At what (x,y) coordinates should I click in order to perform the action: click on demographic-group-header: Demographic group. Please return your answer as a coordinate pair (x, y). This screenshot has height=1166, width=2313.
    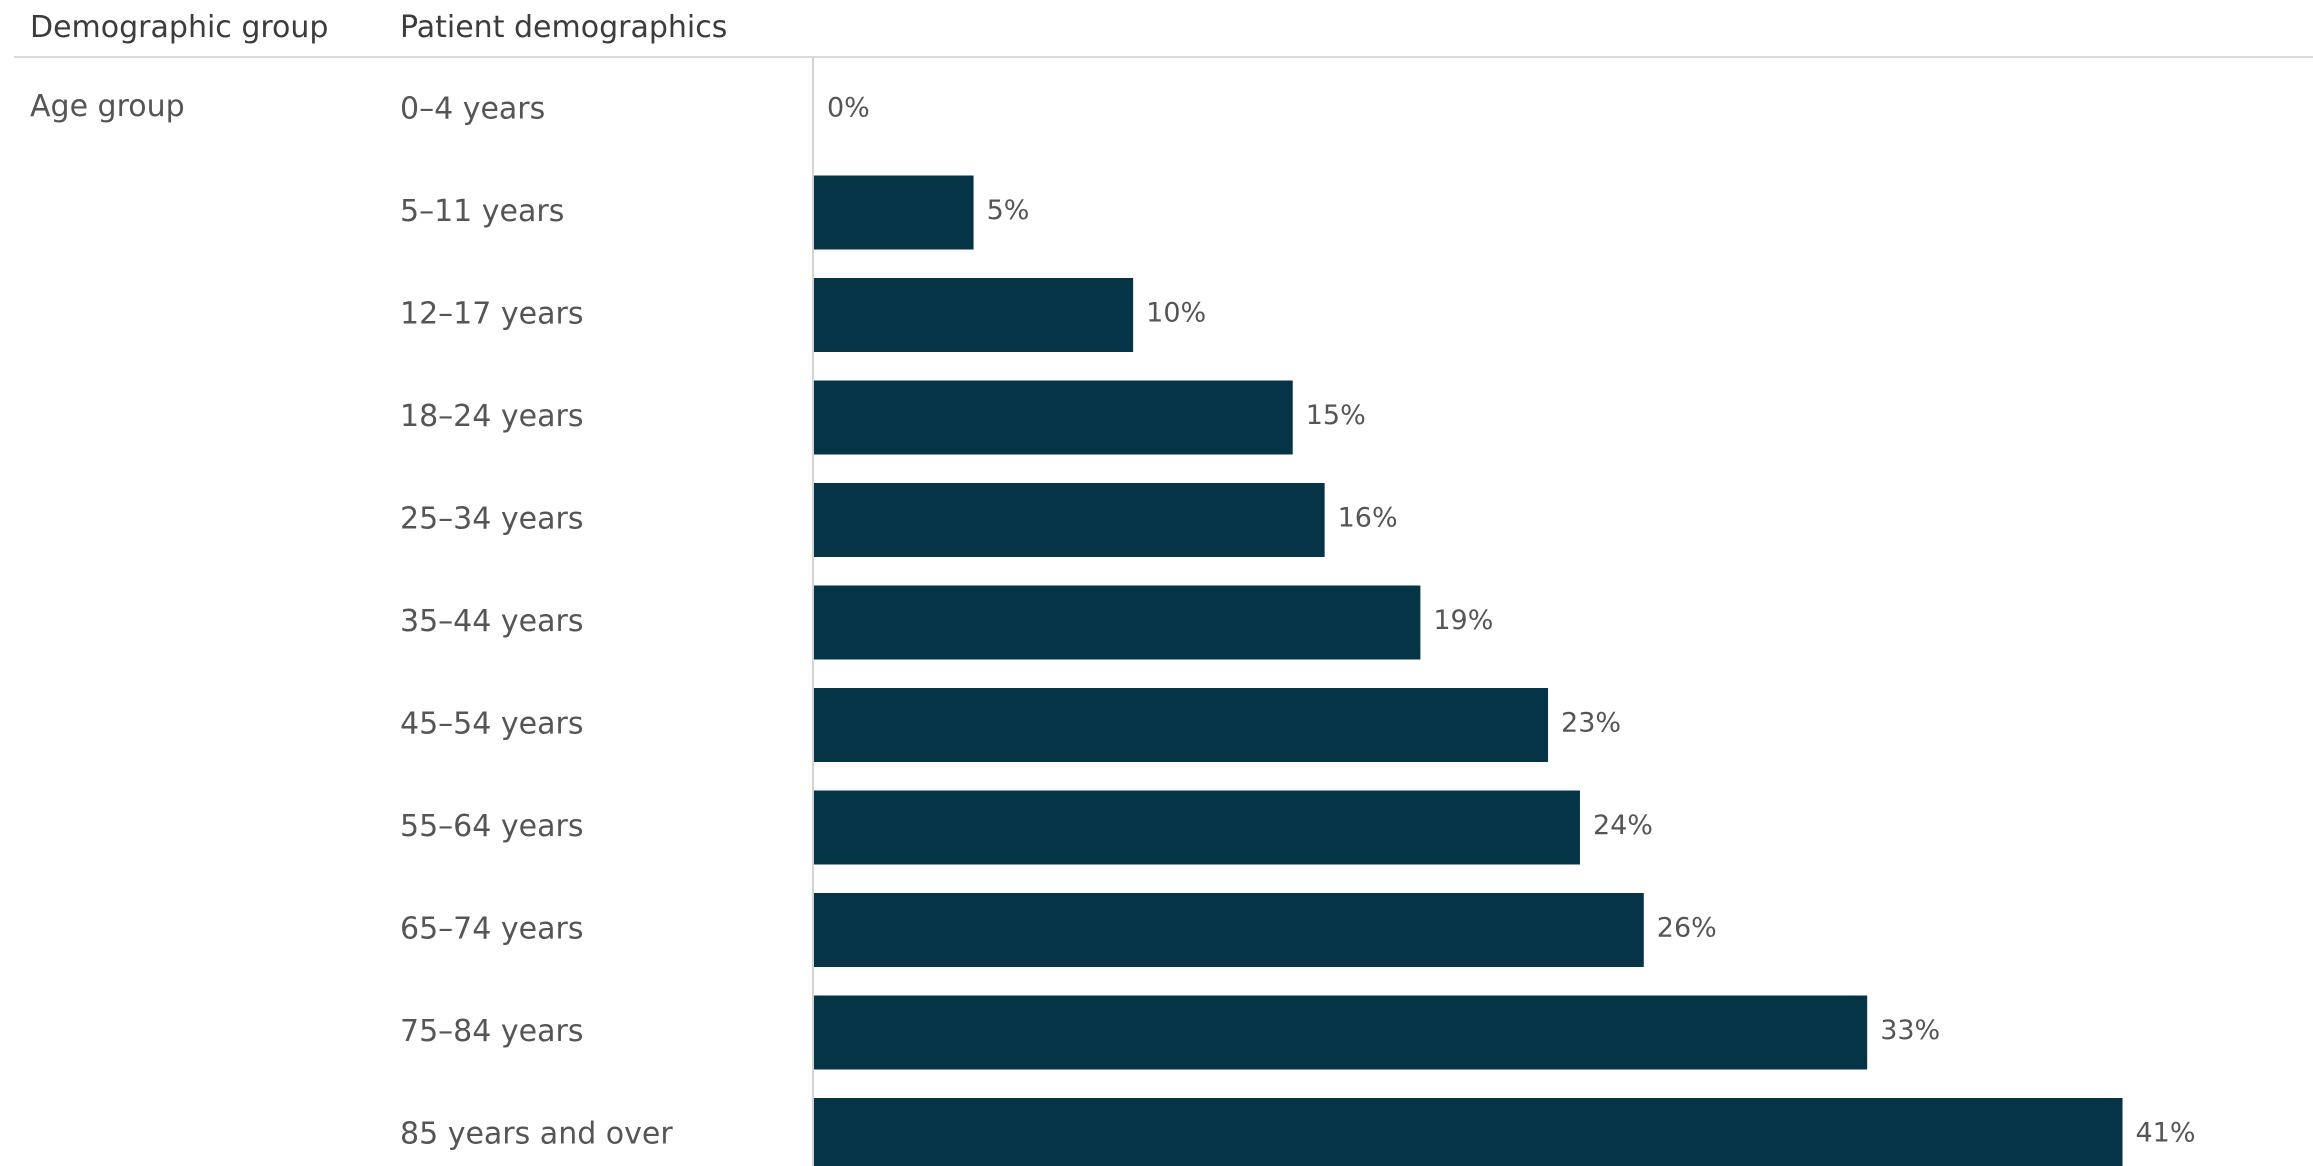
    Looking at the image, I should click on (179, 27).